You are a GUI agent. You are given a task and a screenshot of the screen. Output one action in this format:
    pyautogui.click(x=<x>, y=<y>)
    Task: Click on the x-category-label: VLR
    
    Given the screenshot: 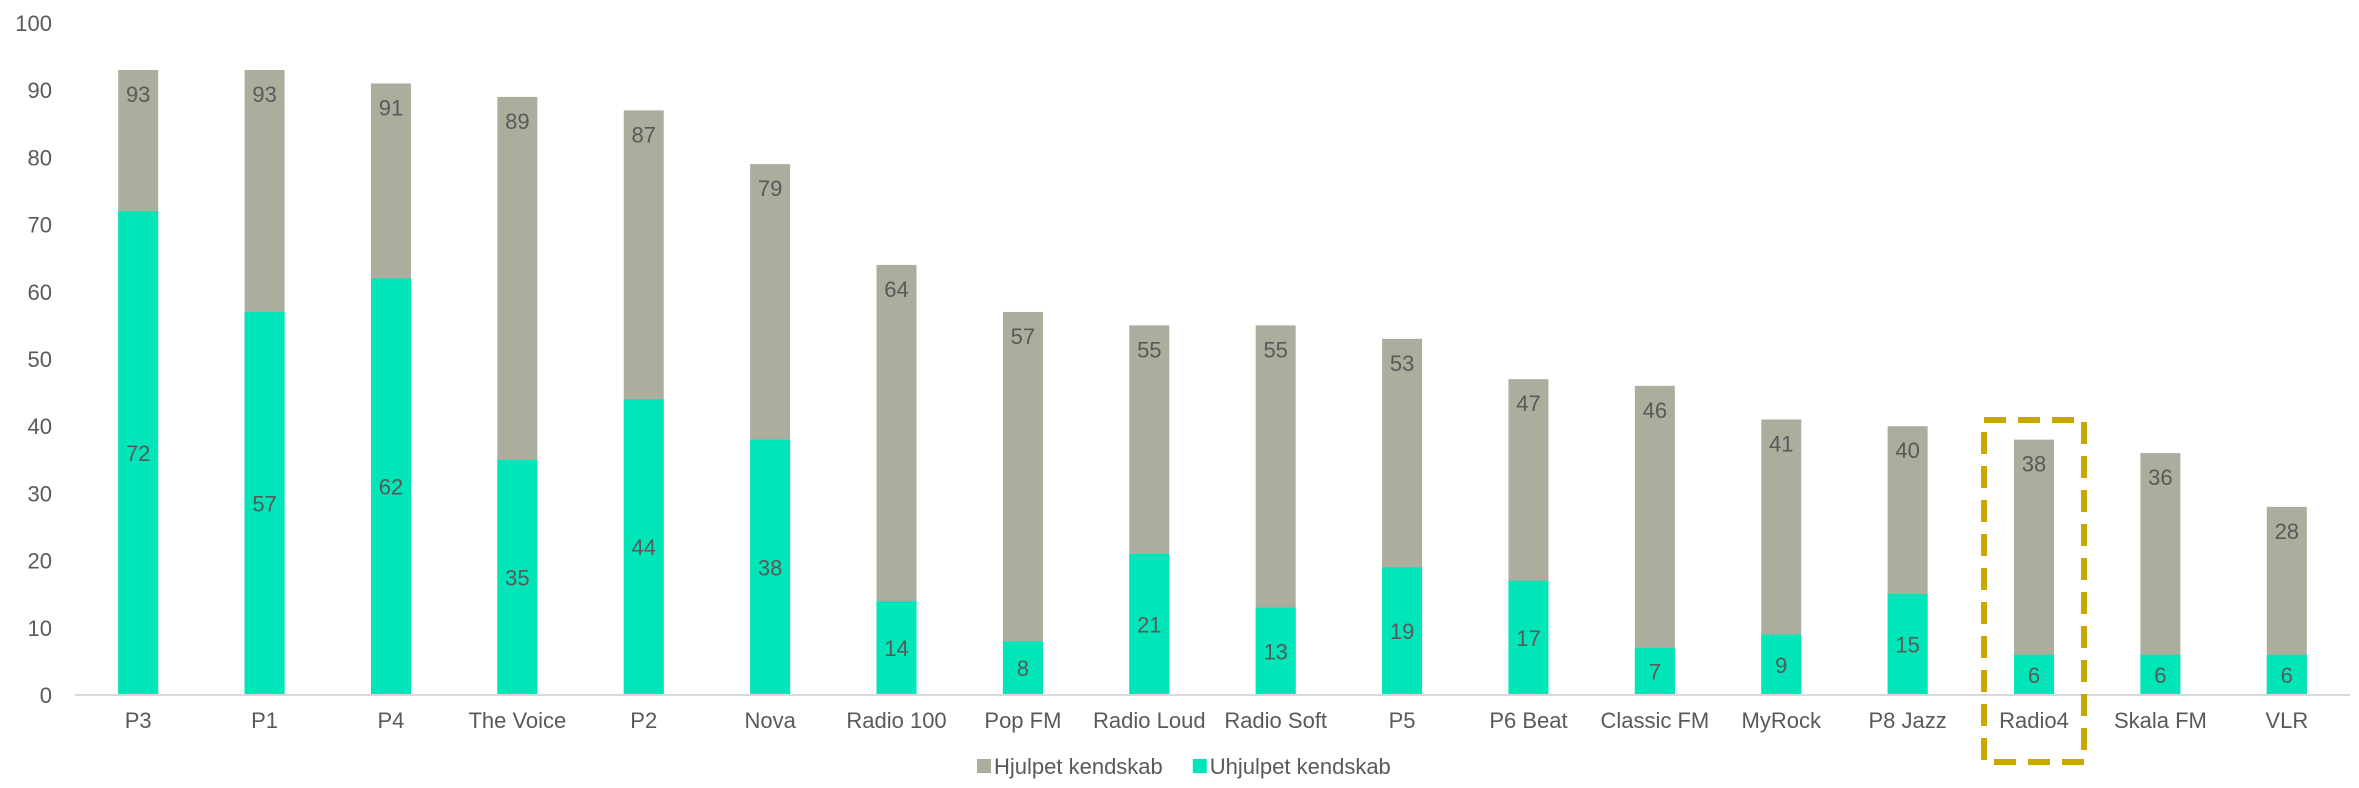 What is the action you would take?
    pyautogui.click(x=2286, y=720)
    